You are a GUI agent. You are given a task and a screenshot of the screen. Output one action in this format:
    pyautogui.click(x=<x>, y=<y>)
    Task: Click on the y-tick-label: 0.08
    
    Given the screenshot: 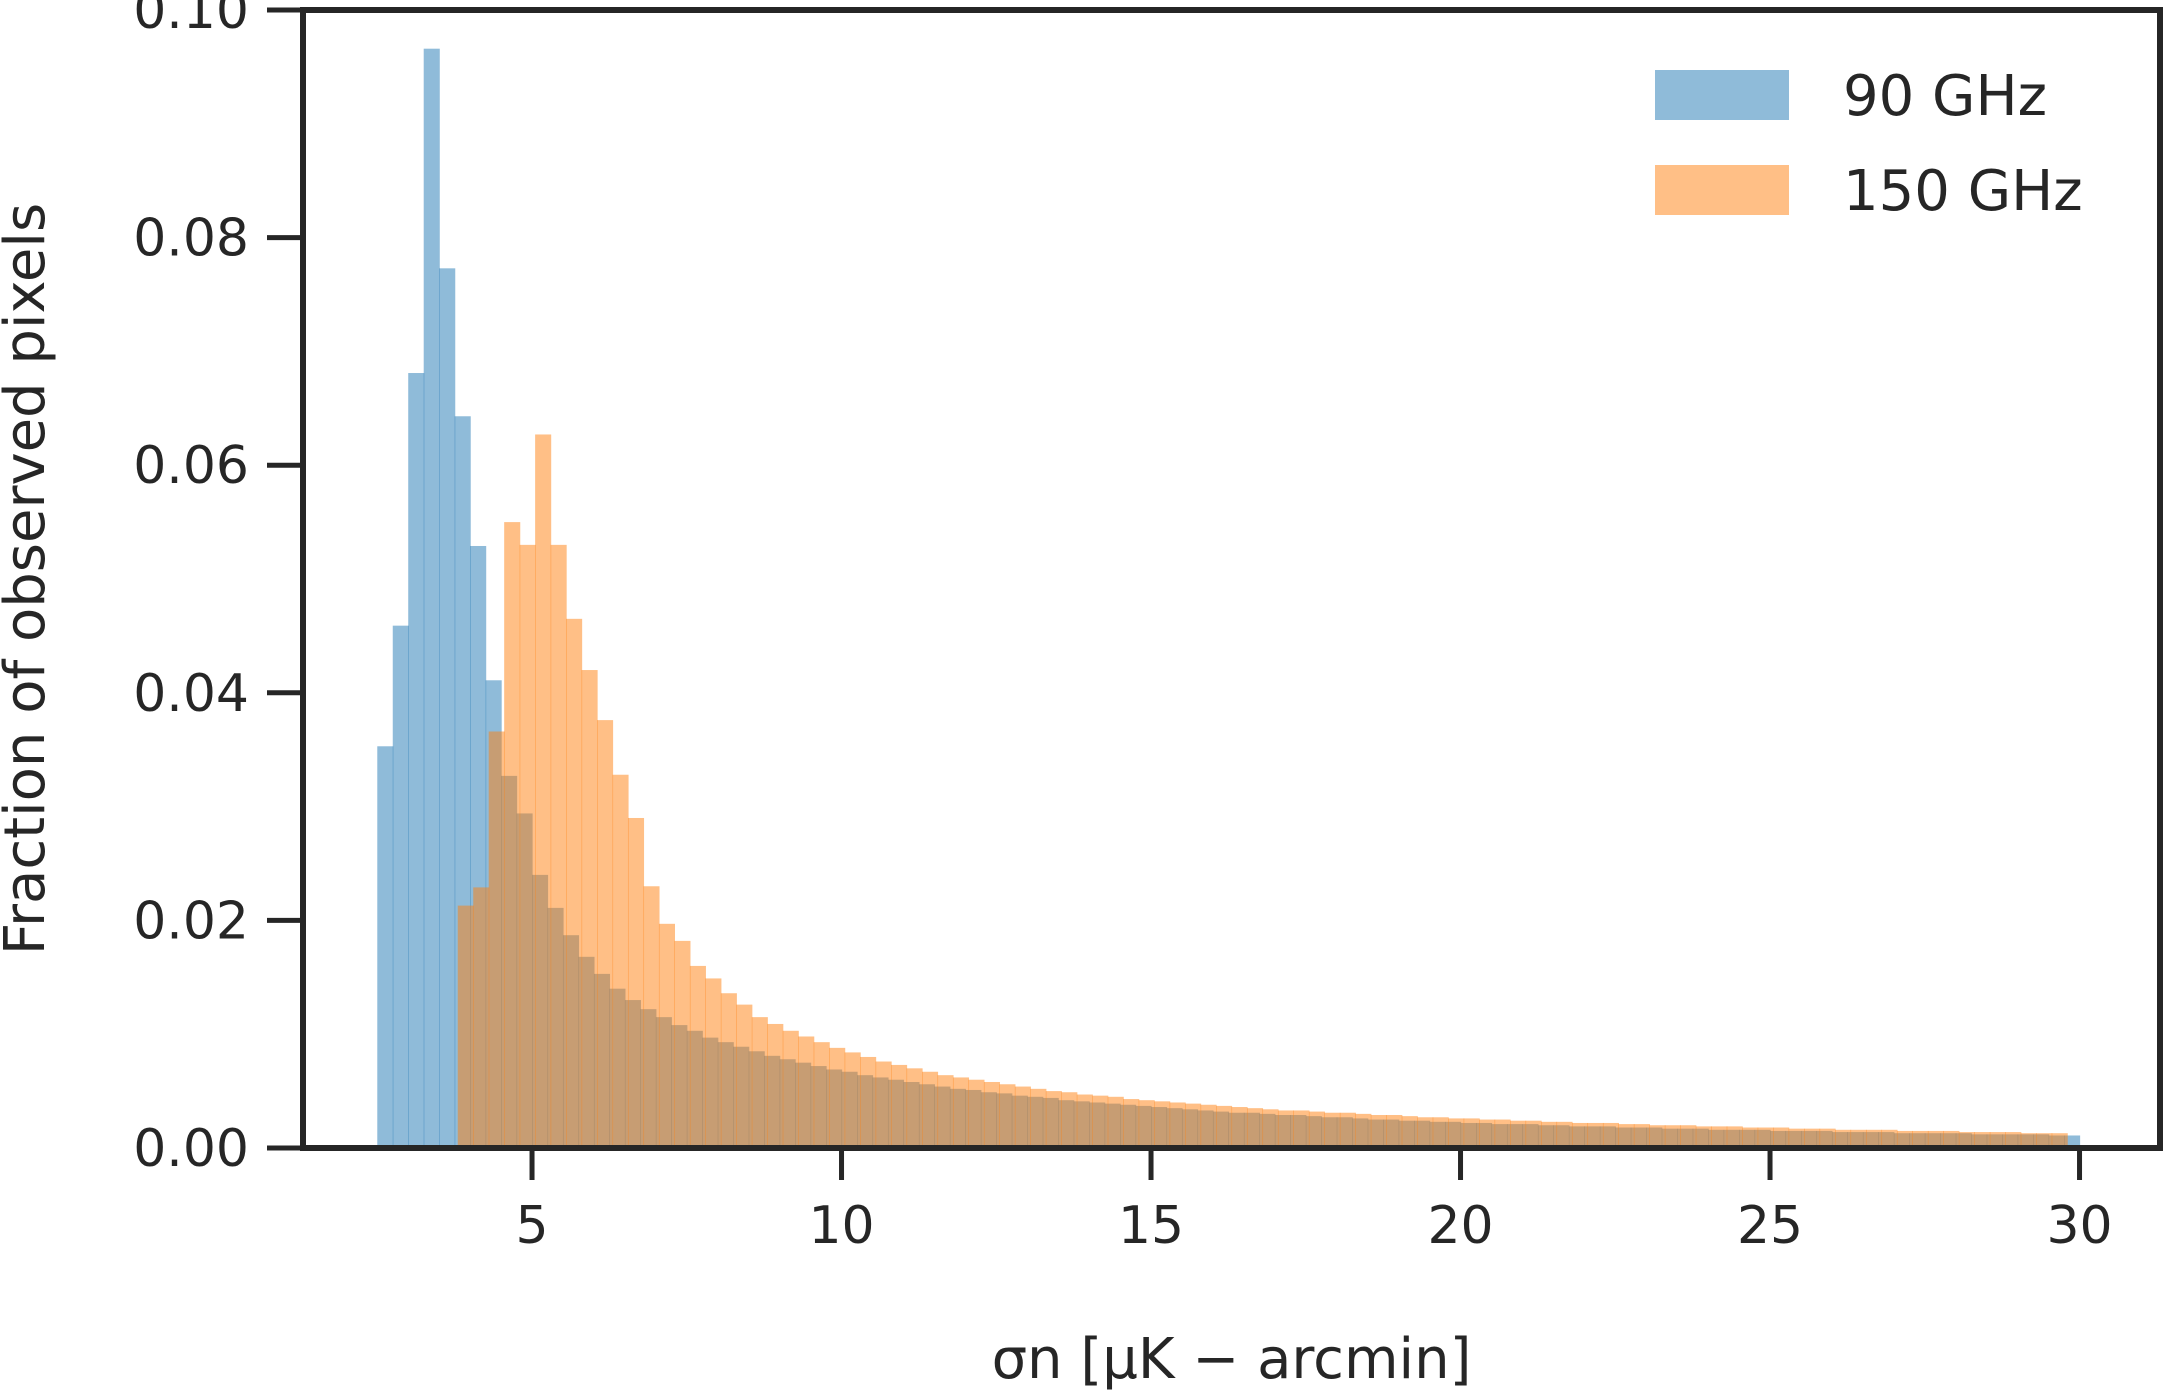 What is the action you would take?
    pyautogui.click(x=191, y=239)
    